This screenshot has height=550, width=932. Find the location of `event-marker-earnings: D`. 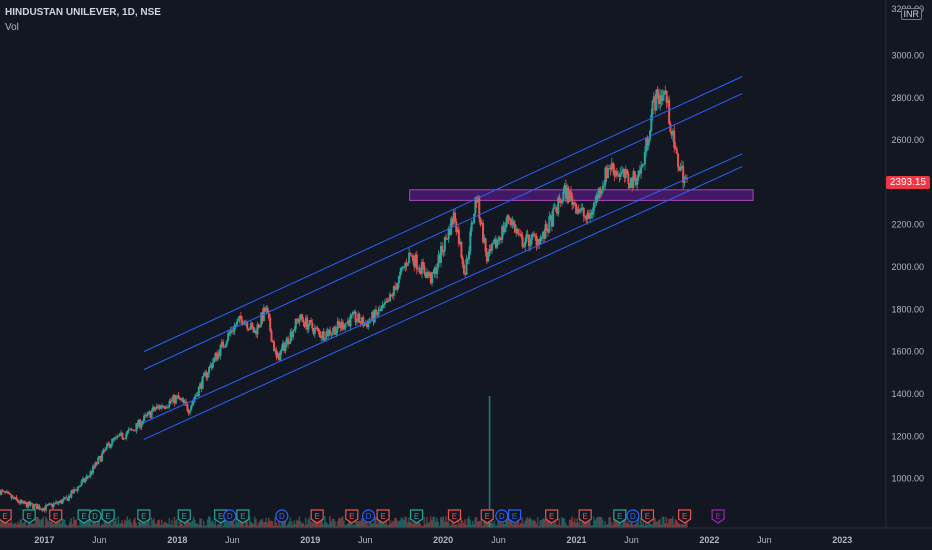

event-marker-earnings: D is located at coordinates (95, 516).